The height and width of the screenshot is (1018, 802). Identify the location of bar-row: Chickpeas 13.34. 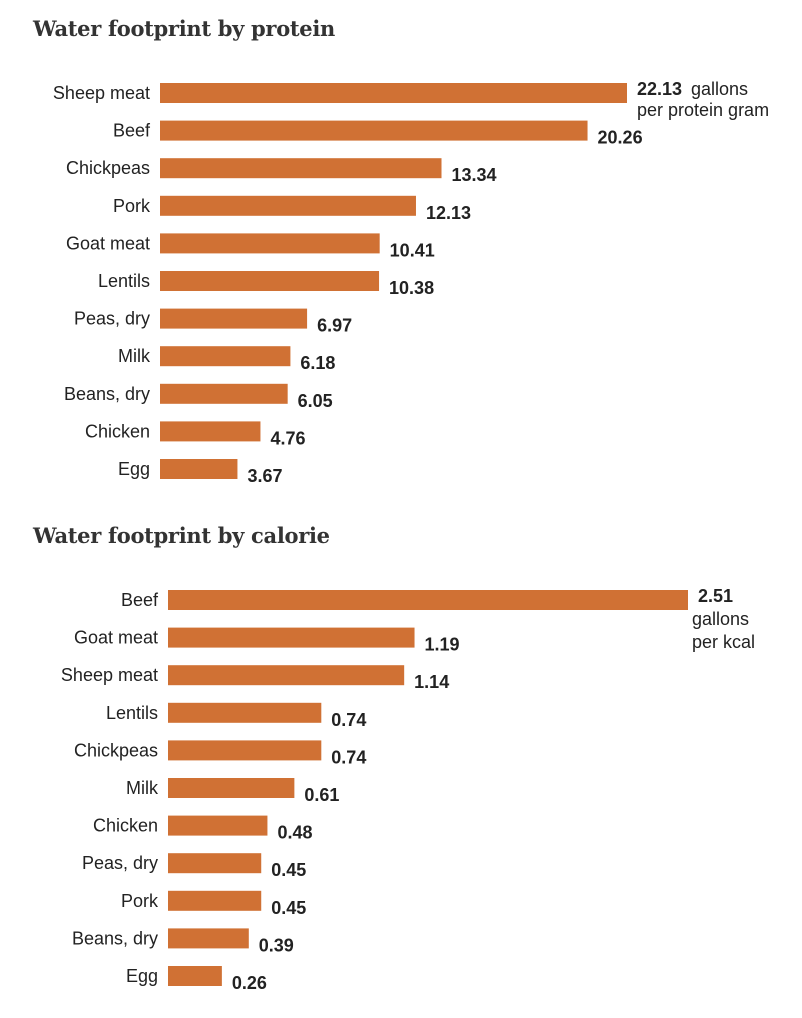
(281, 171).